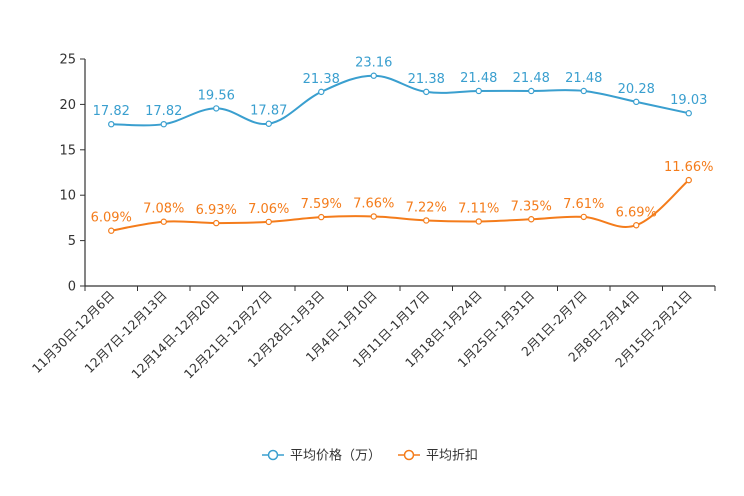 The height and width of the screenshot is (496, 744). What do you see at coordinates (636, 212) in the screenshot?
I see `data-label: 6.69%` at bounding box center [636, 212].